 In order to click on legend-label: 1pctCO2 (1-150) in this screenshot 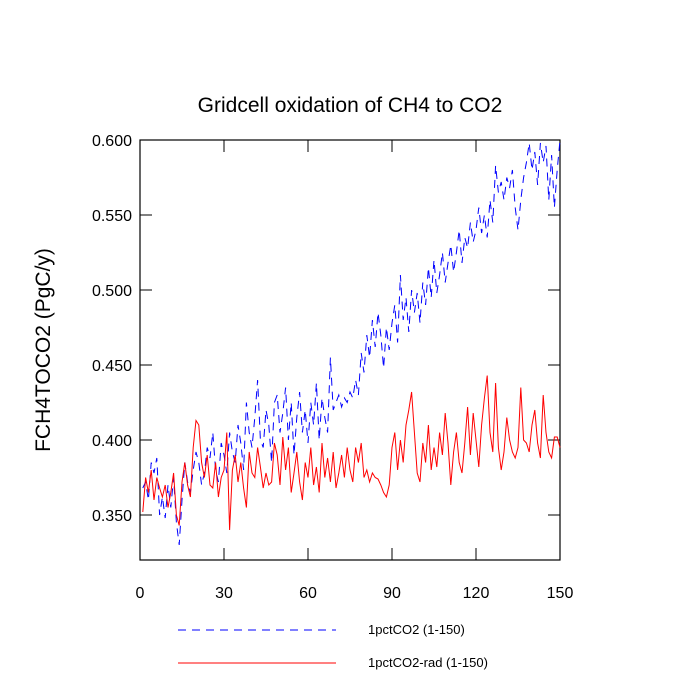, I will do `click(416, 629)`.